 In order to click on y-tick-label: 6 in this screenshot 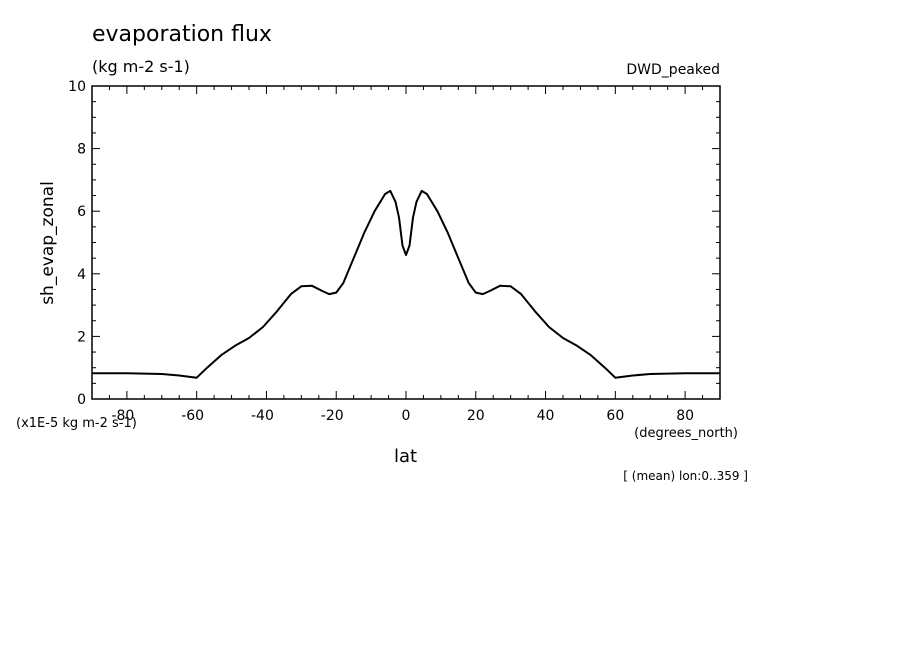, I will do `click(81, 212)`.